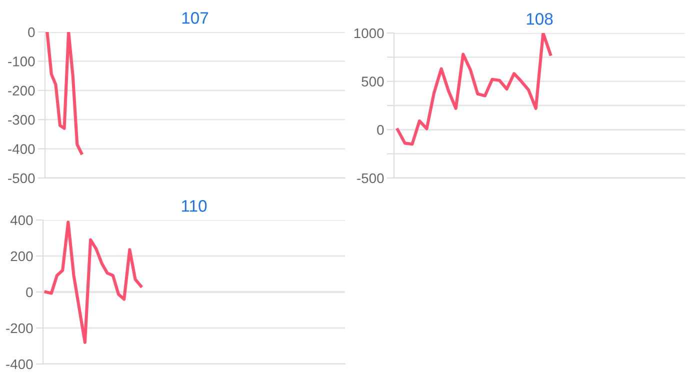  What do you see at coordinates (21, 119) in the screenshot?
I see `y-tick-label: -300` at bounding box center [21, 119].